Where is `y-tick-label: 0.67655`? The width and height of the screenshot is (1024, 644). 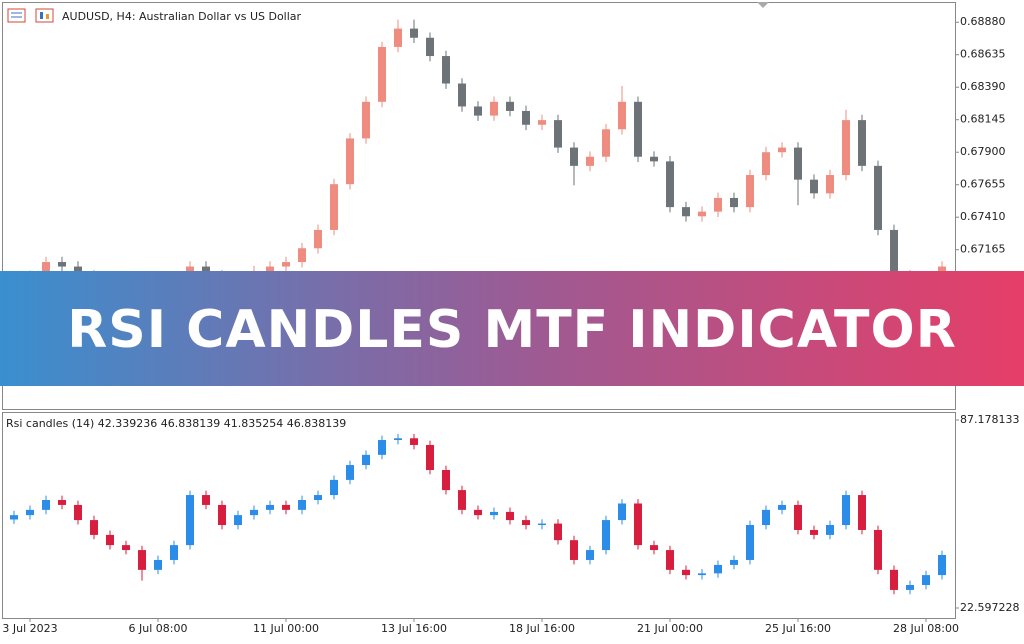
y-tick-label: 0.67655 is located at coordinates (983, 184).